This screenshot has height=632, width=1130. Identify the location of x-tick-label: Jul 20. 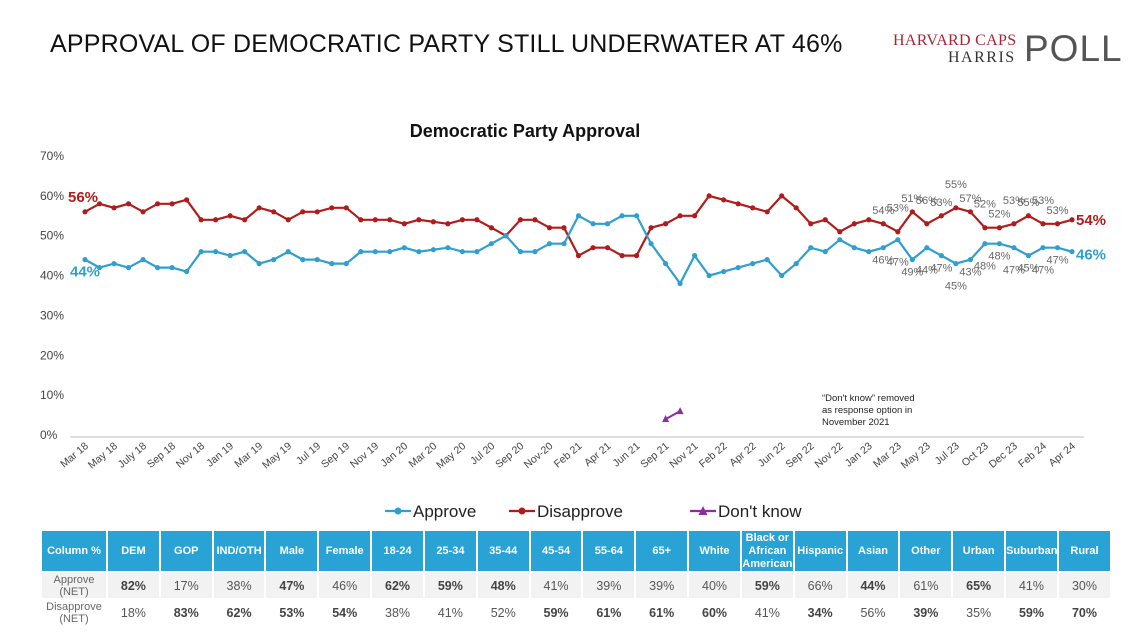
(482, 453).